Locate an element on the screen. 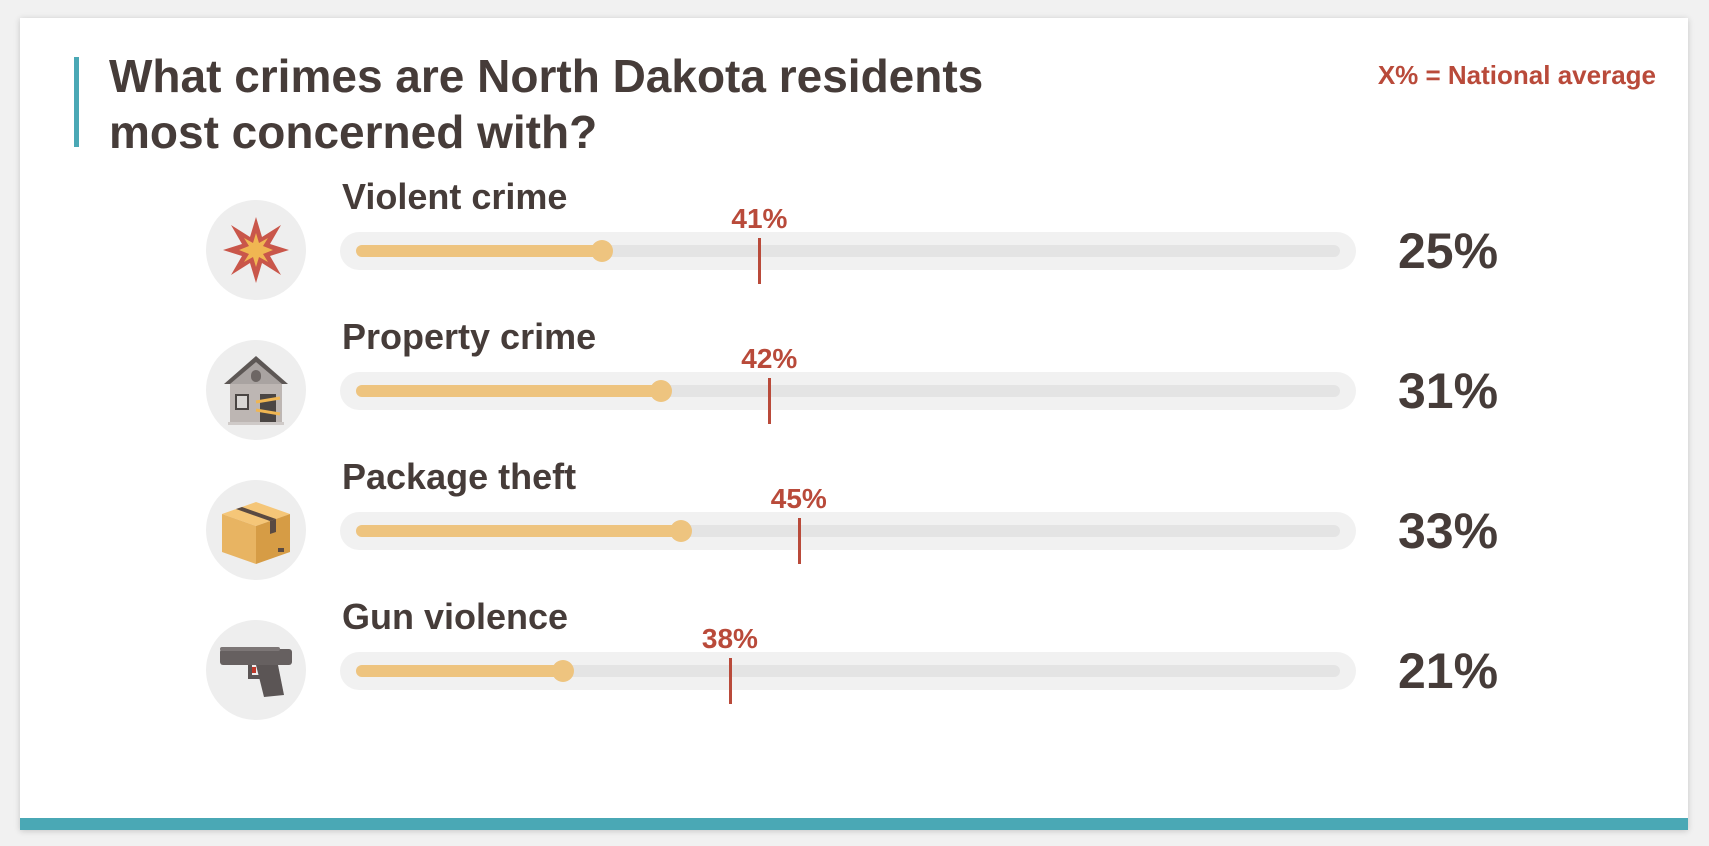 Image resolution: width=1709 pixels, height=846 pixels. legend-note: X% = National average is located at coordinates (1516, 75).